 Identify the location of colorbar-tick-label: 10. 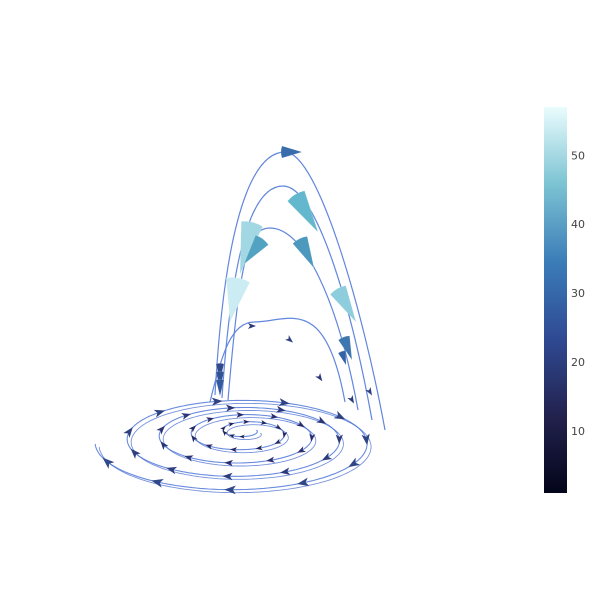
(578, 431).